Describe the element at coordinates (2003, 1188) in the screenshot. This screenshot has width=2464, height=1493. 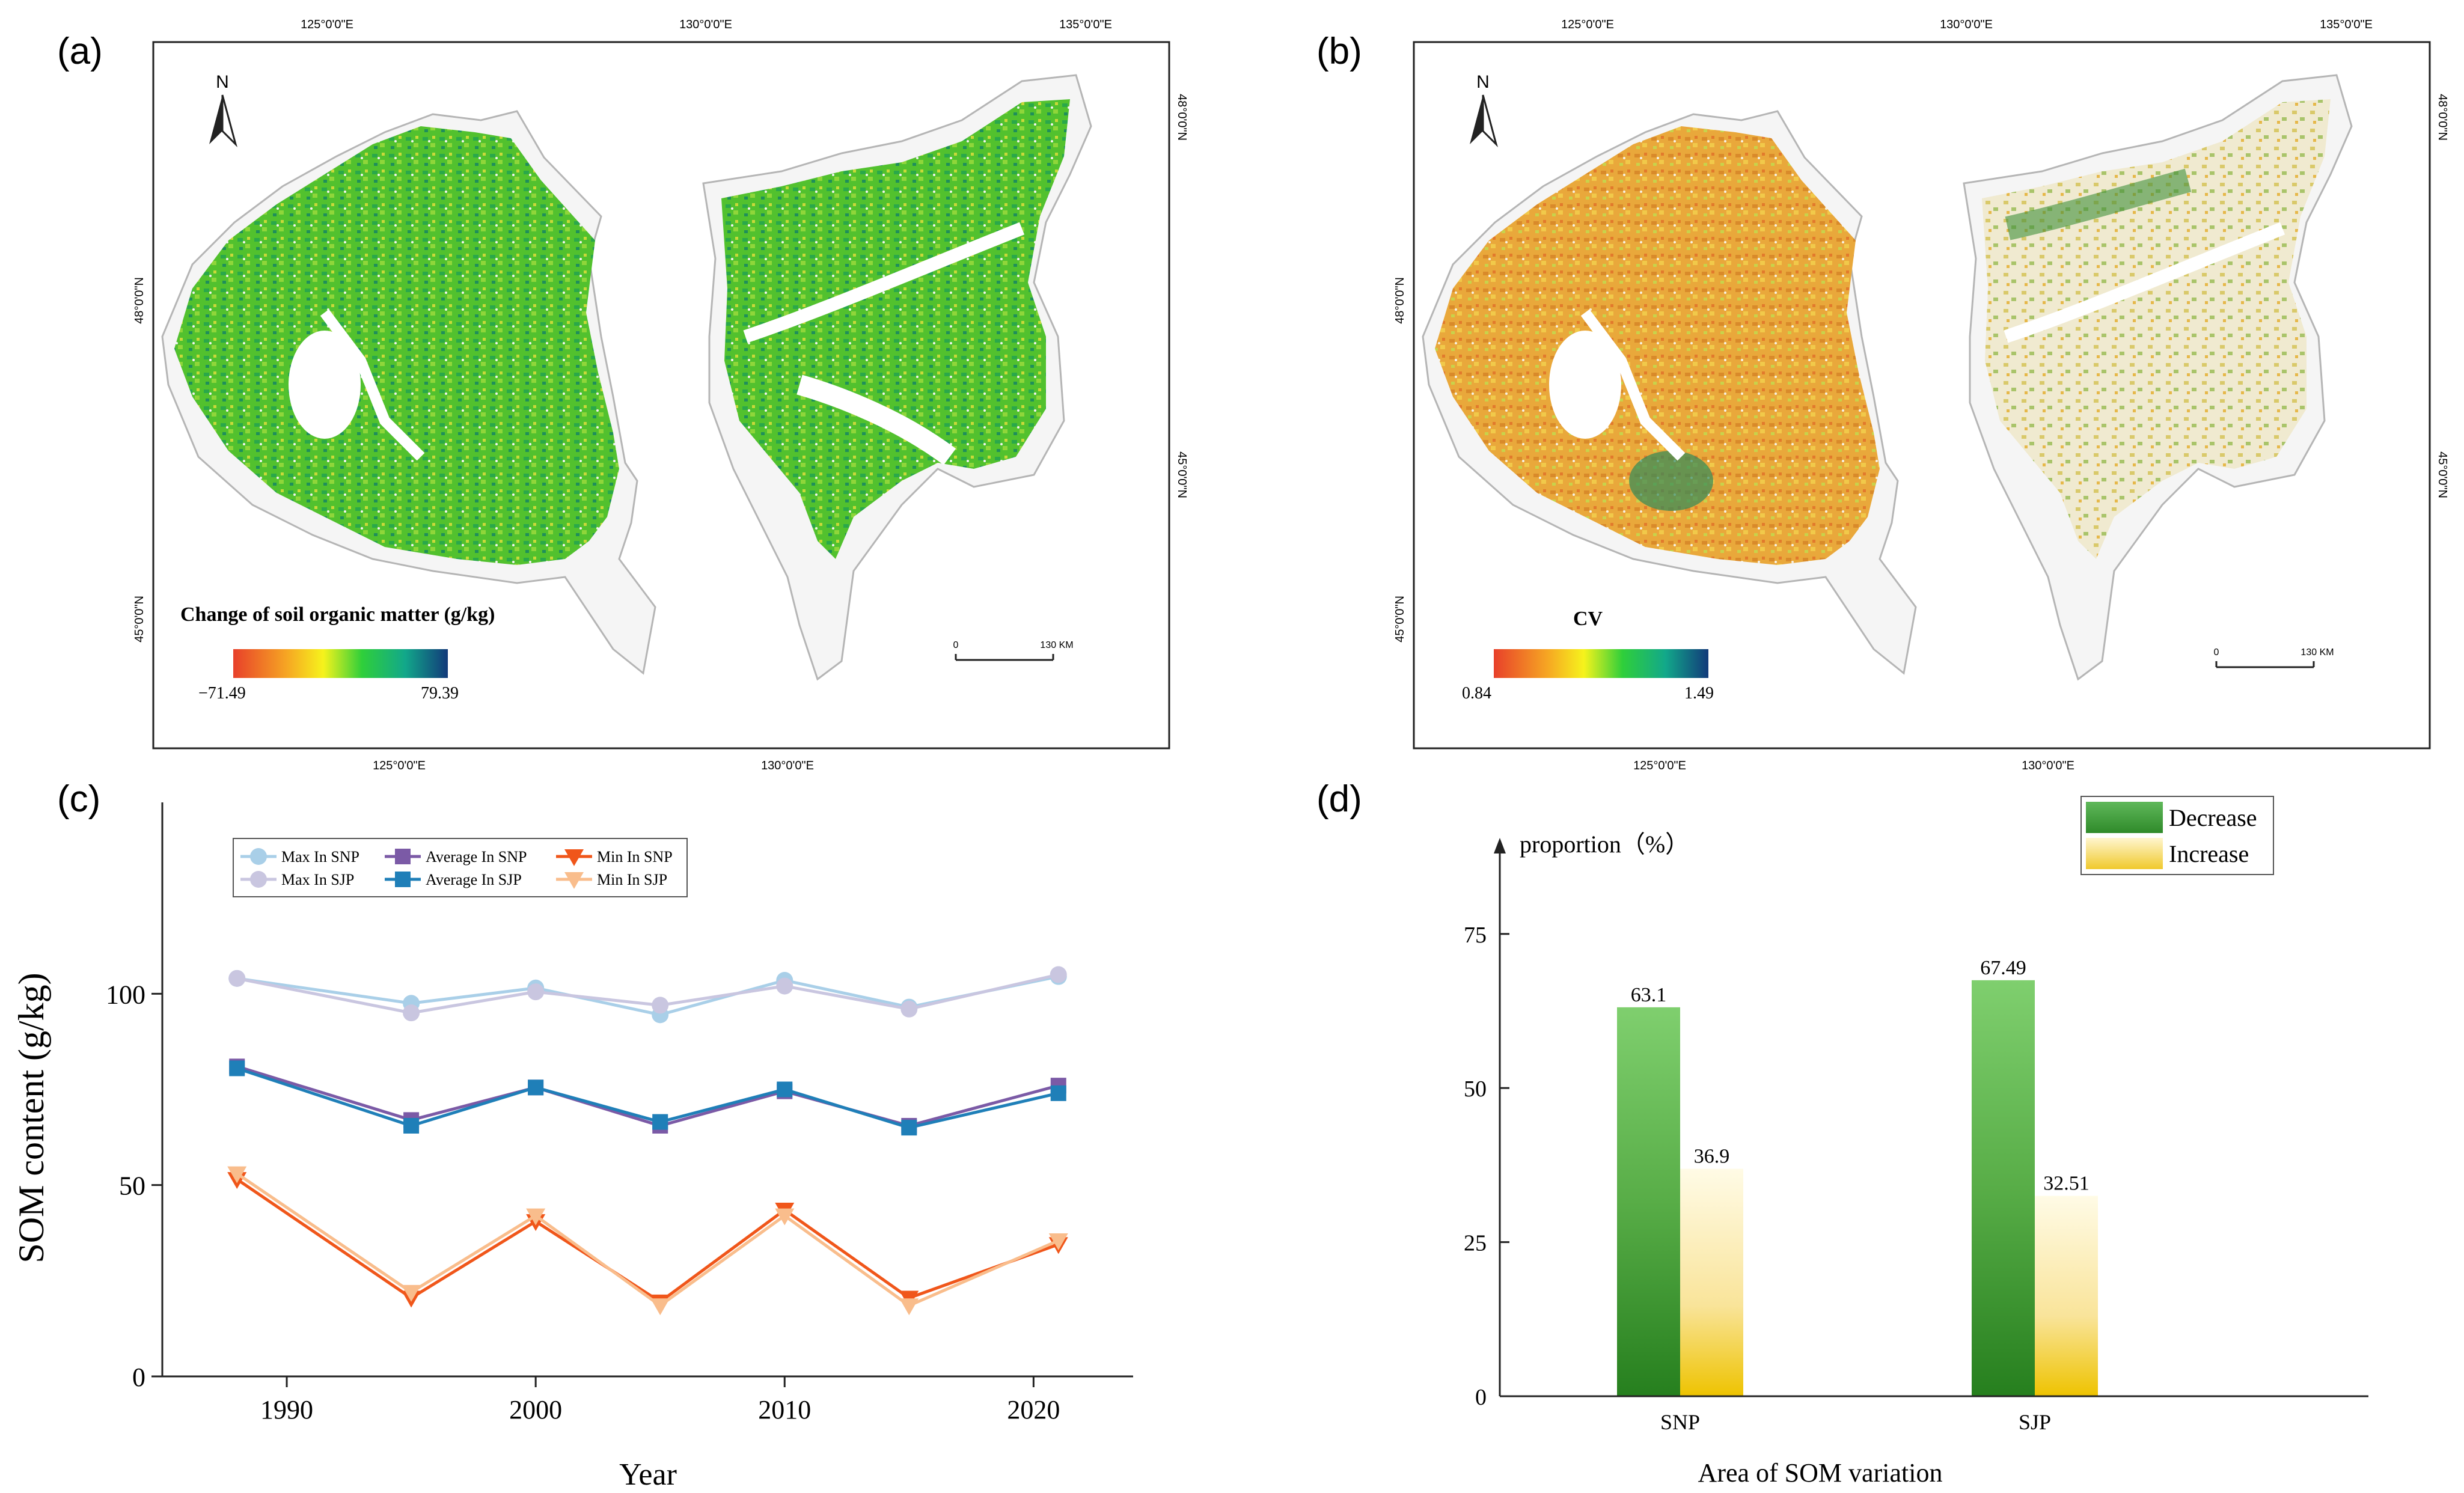
I see `bar-decrease-sjp` at that location.